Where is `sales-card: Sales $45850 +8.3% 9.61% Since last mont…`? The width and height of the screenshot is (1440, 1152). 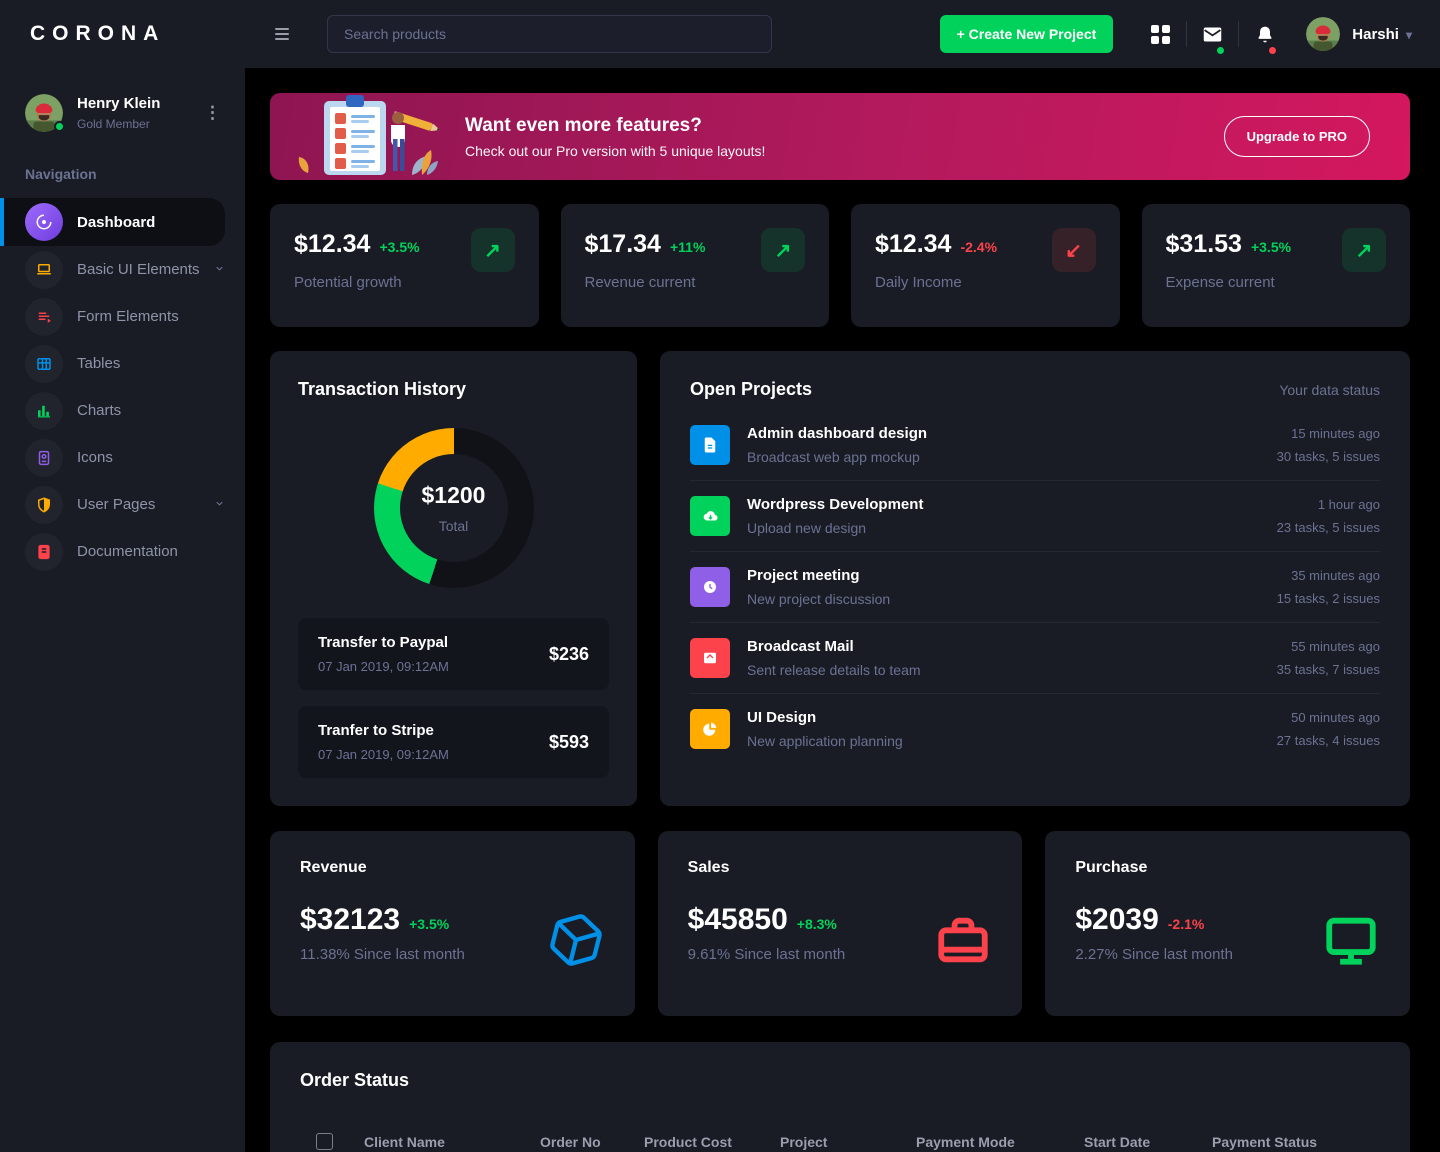
sales-card: Sales $45850 +8.3% 9.61% Since last mont… is located at coordinates (840, 923).